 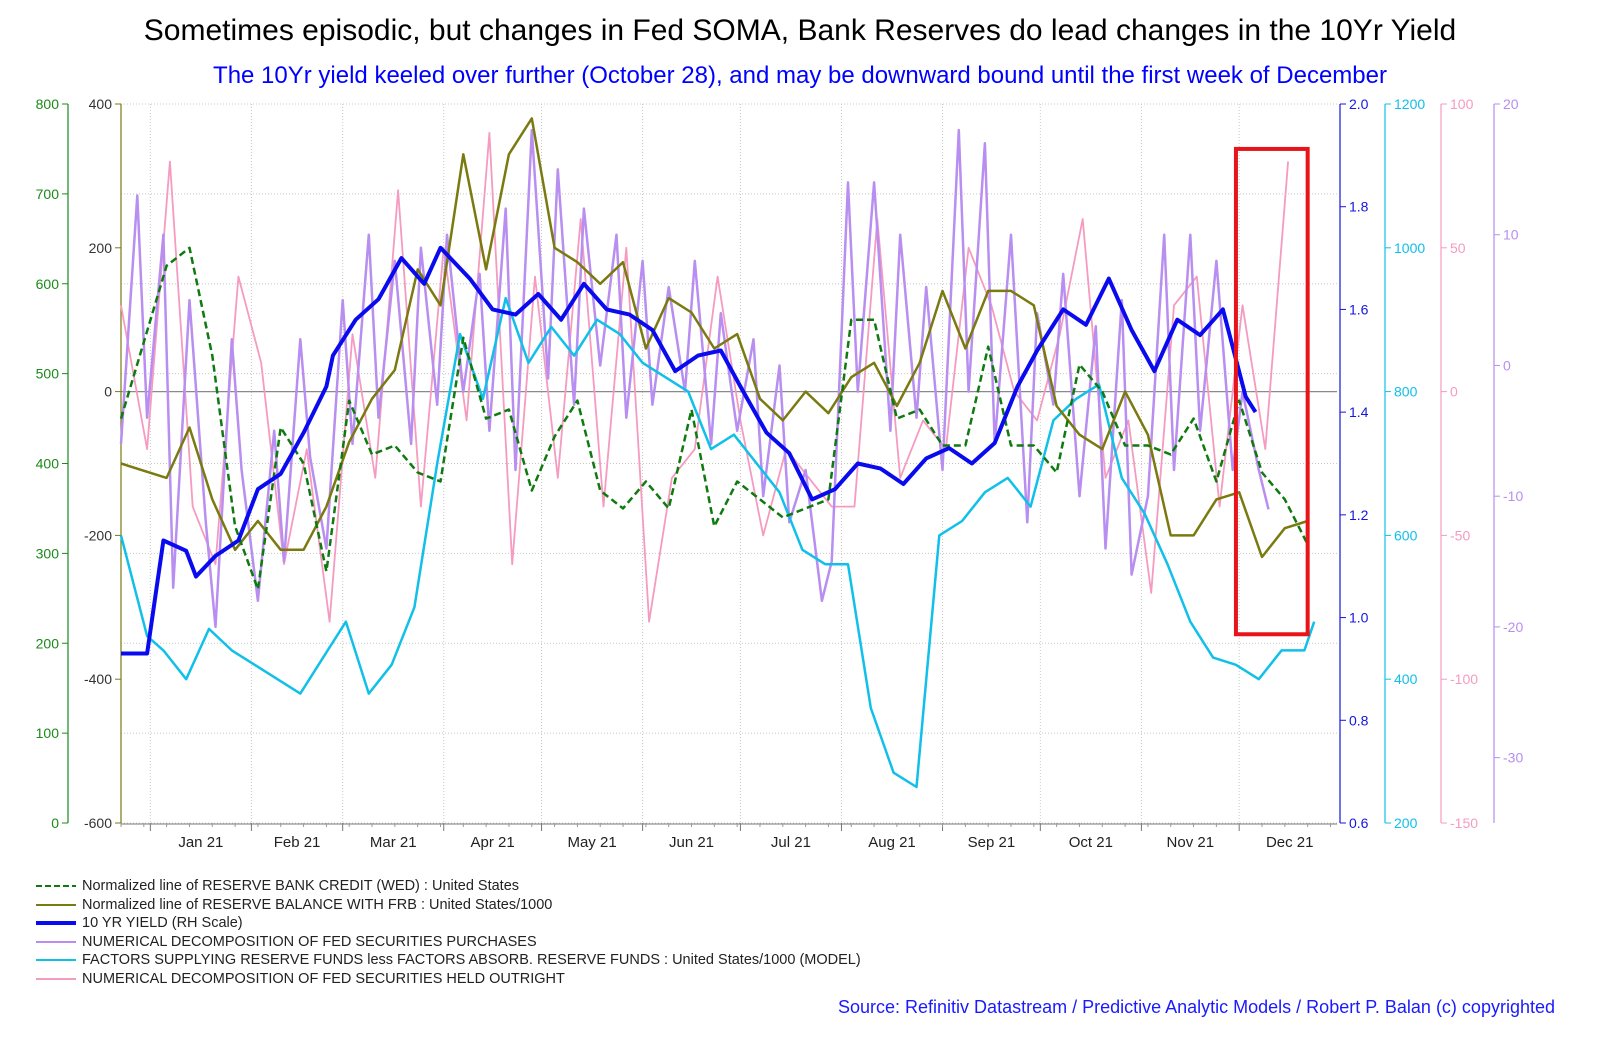 What do you see at coordinates (1359, 412) in the screenshot?
I see `axis-tick-label-yield: 1.4` at bounding box center [1359, 412].